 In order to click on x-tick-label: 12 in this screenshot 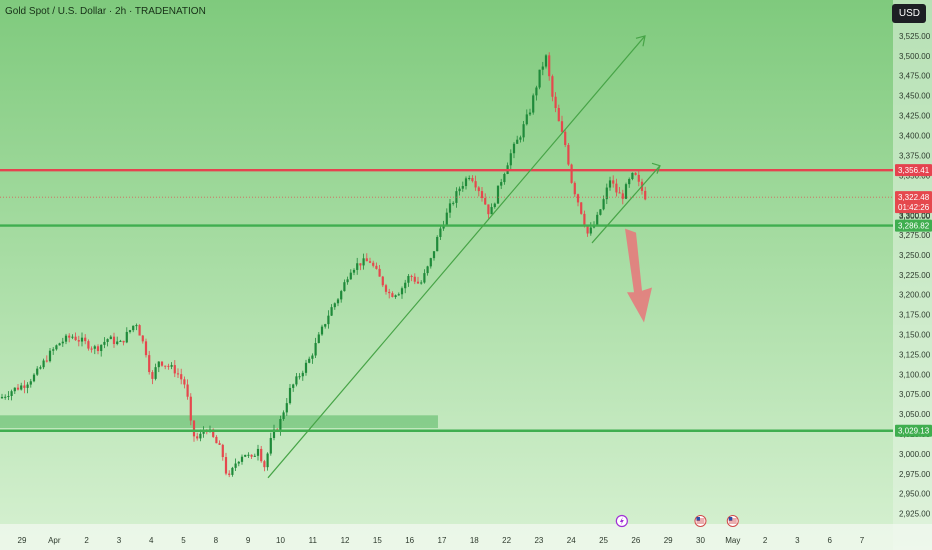, I will do `click(345, 540)`.